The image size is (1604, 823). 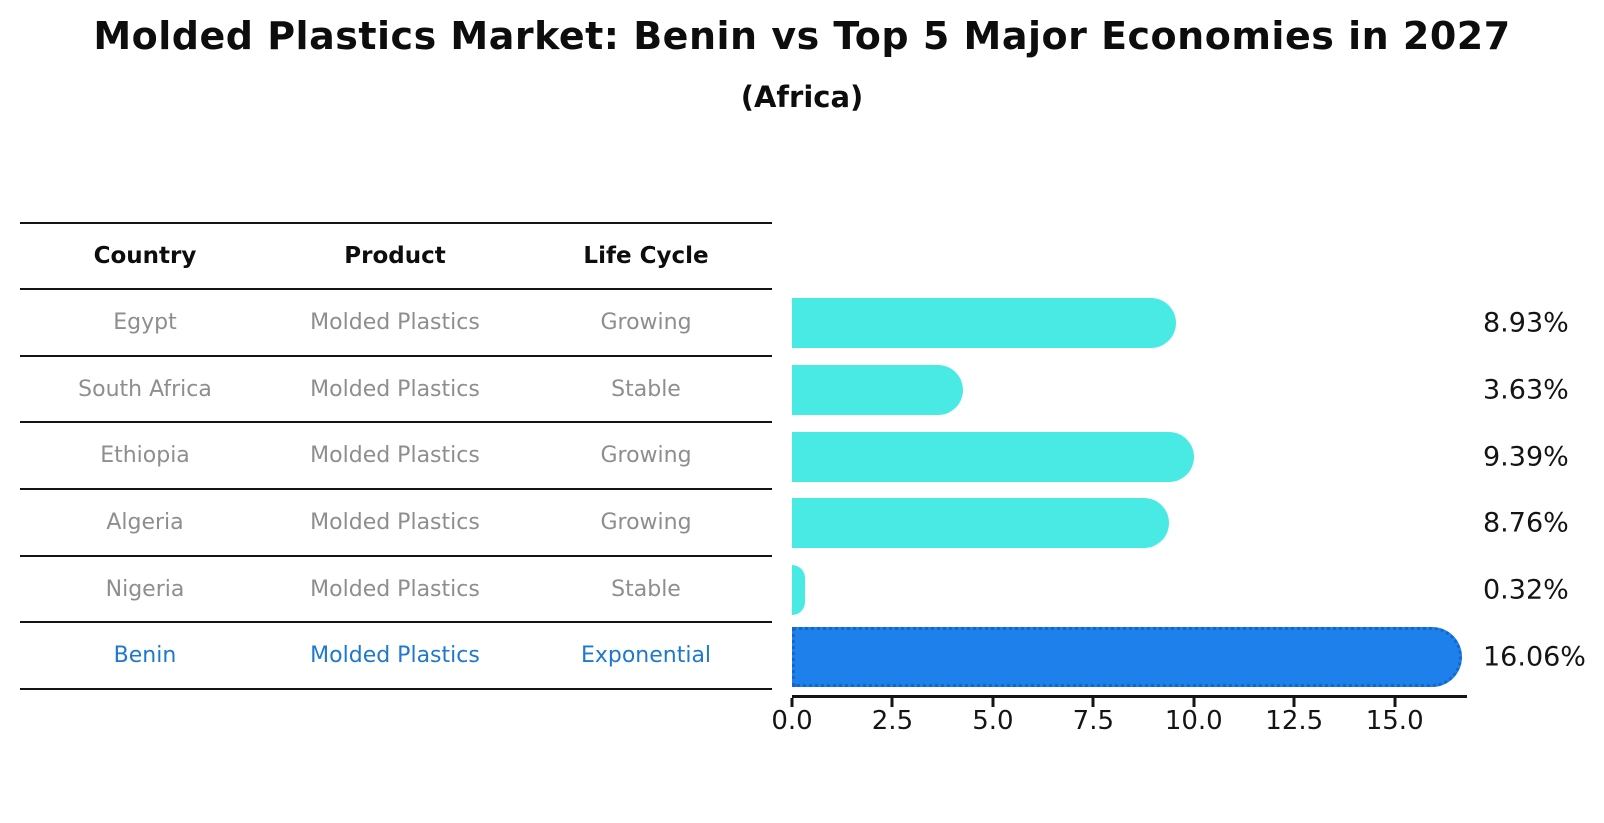 What do you see at coordinates (984, 323) in the screenshot?
I see `bar-egypt` at bounding box center [984, 323].